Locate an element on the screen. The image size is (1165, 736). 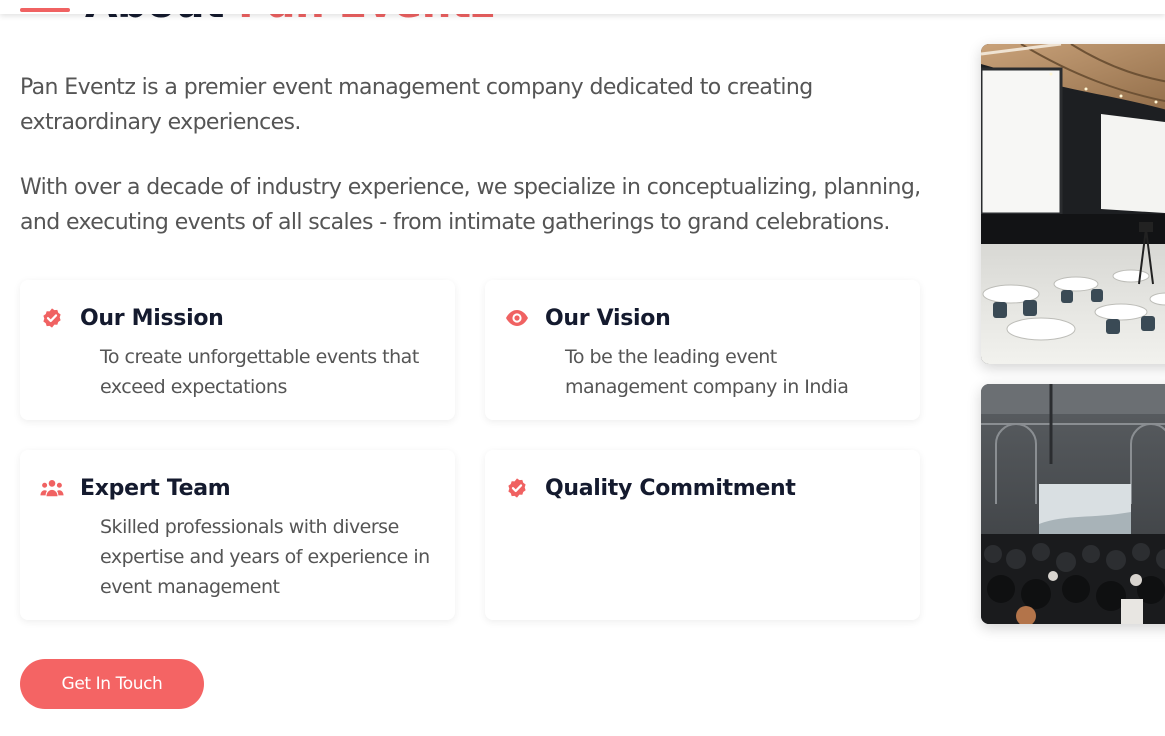
feature-title: Expert Team is located at coordinates (155, 488).